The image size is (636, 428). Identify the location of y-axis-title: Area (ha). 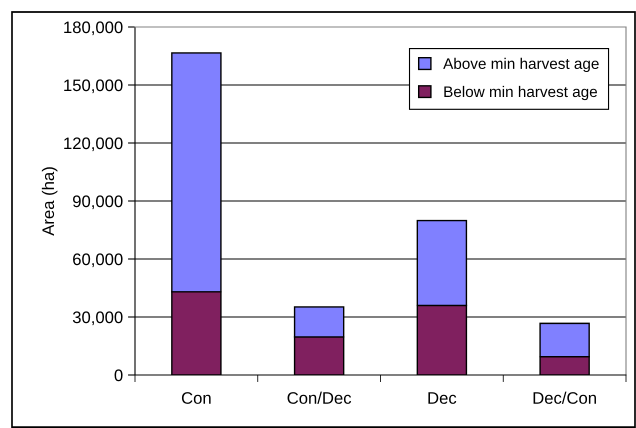
(50, 201).